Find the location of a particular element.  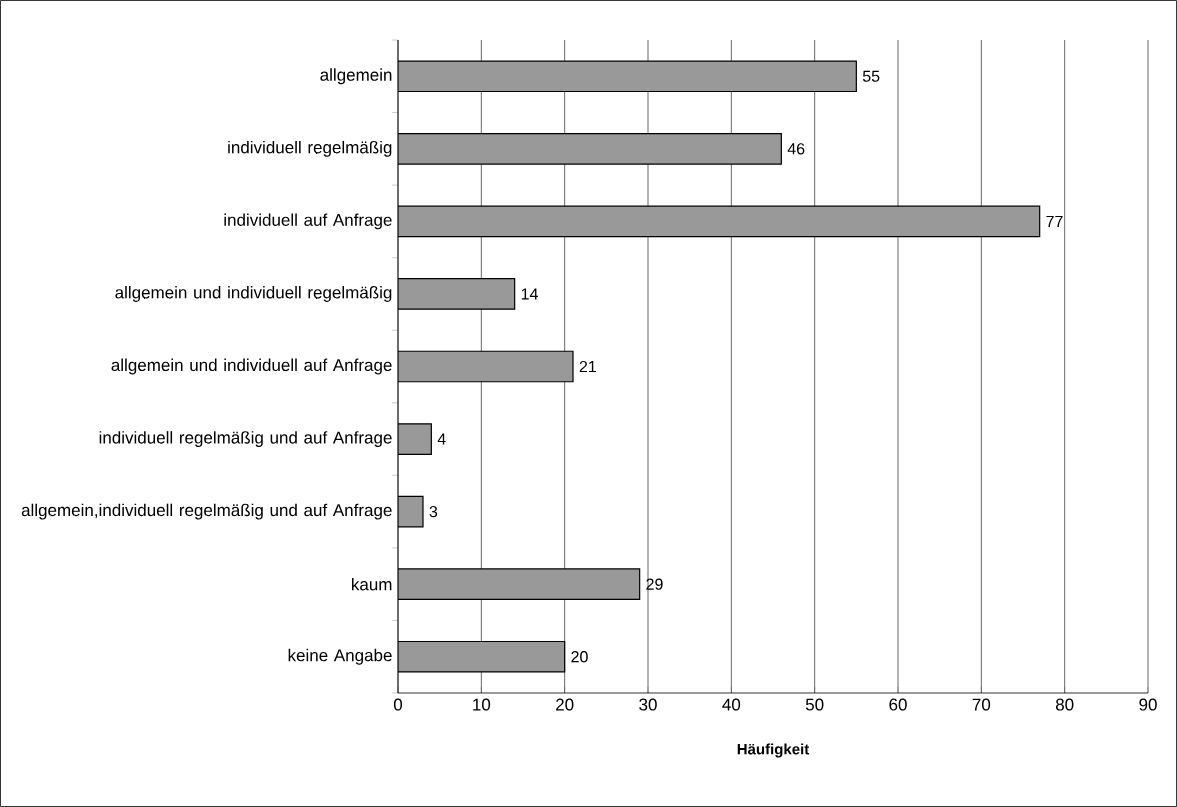

y-tick-label: allgemein is located at coordinates (356, 76).